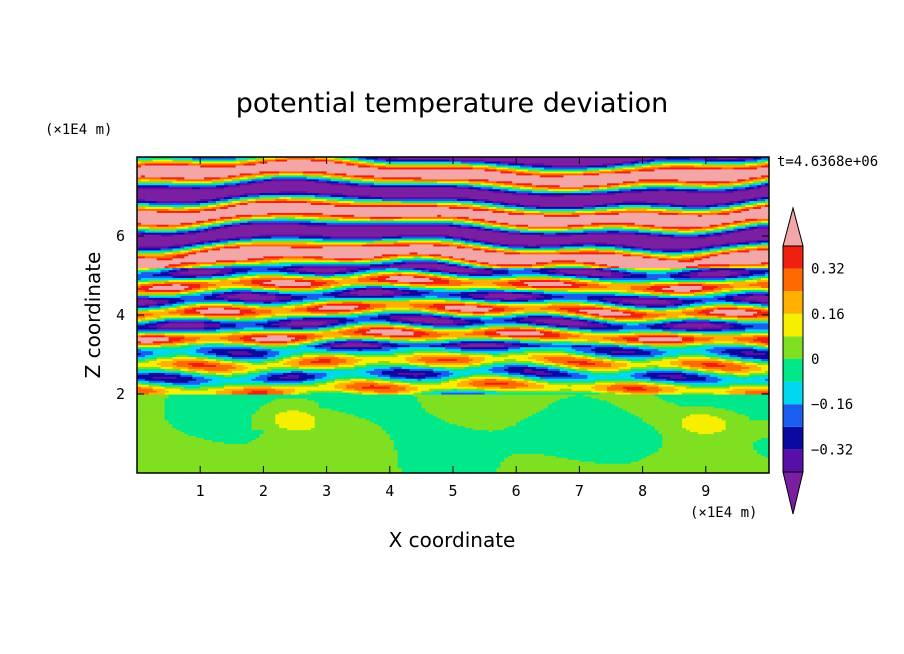  Describe the element at coordinates (516, 491) in the screenshot. I see `x-tick-label: 6` at that location.